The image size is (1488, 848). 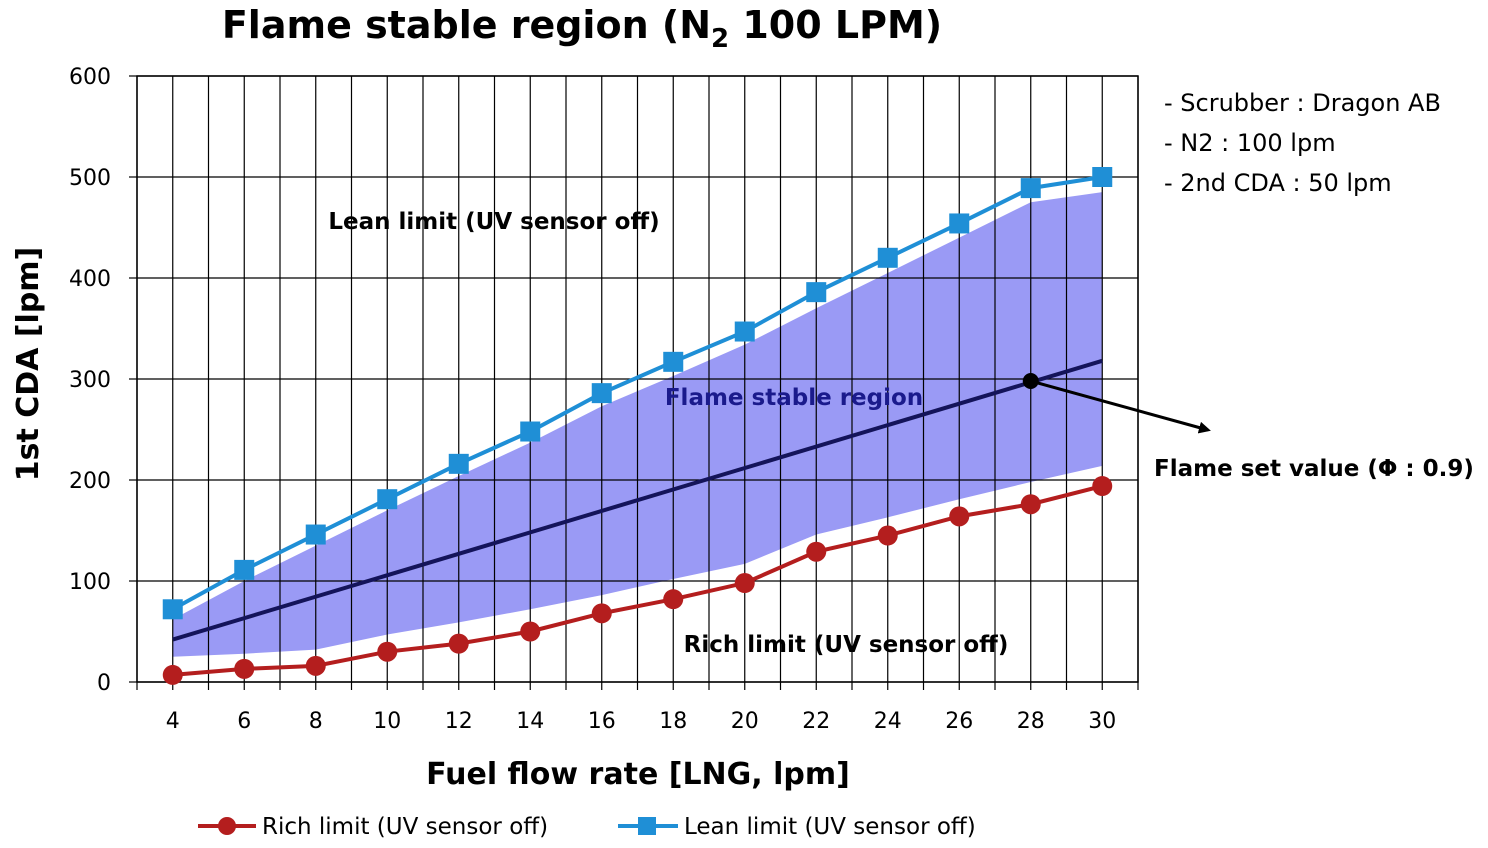 What do you see at coordinates (316, 721) in the screenshot?
I see `x-tick-label: 8` at bounding box center [316, 721].